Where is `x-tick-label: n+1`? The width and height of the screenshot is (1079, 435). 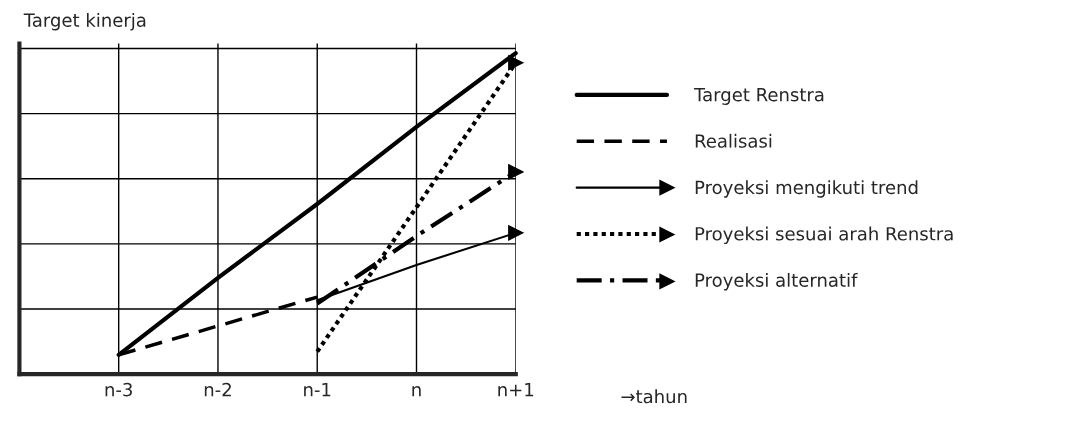 x-tick-label: n+1 is located at coordinates (516, 389).